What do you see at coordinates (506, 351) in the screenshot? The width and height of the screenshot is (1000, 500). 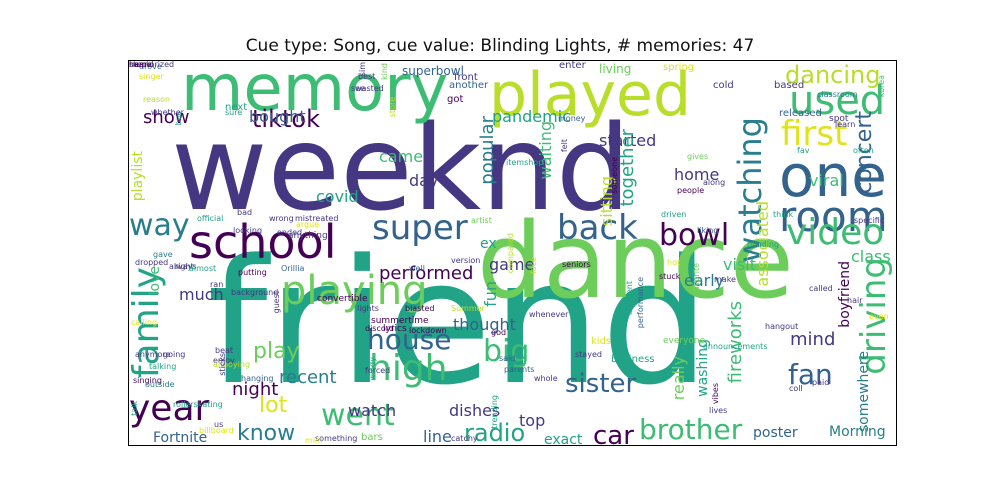 I see `cloud-word: big` at bounding box center [506, 351].